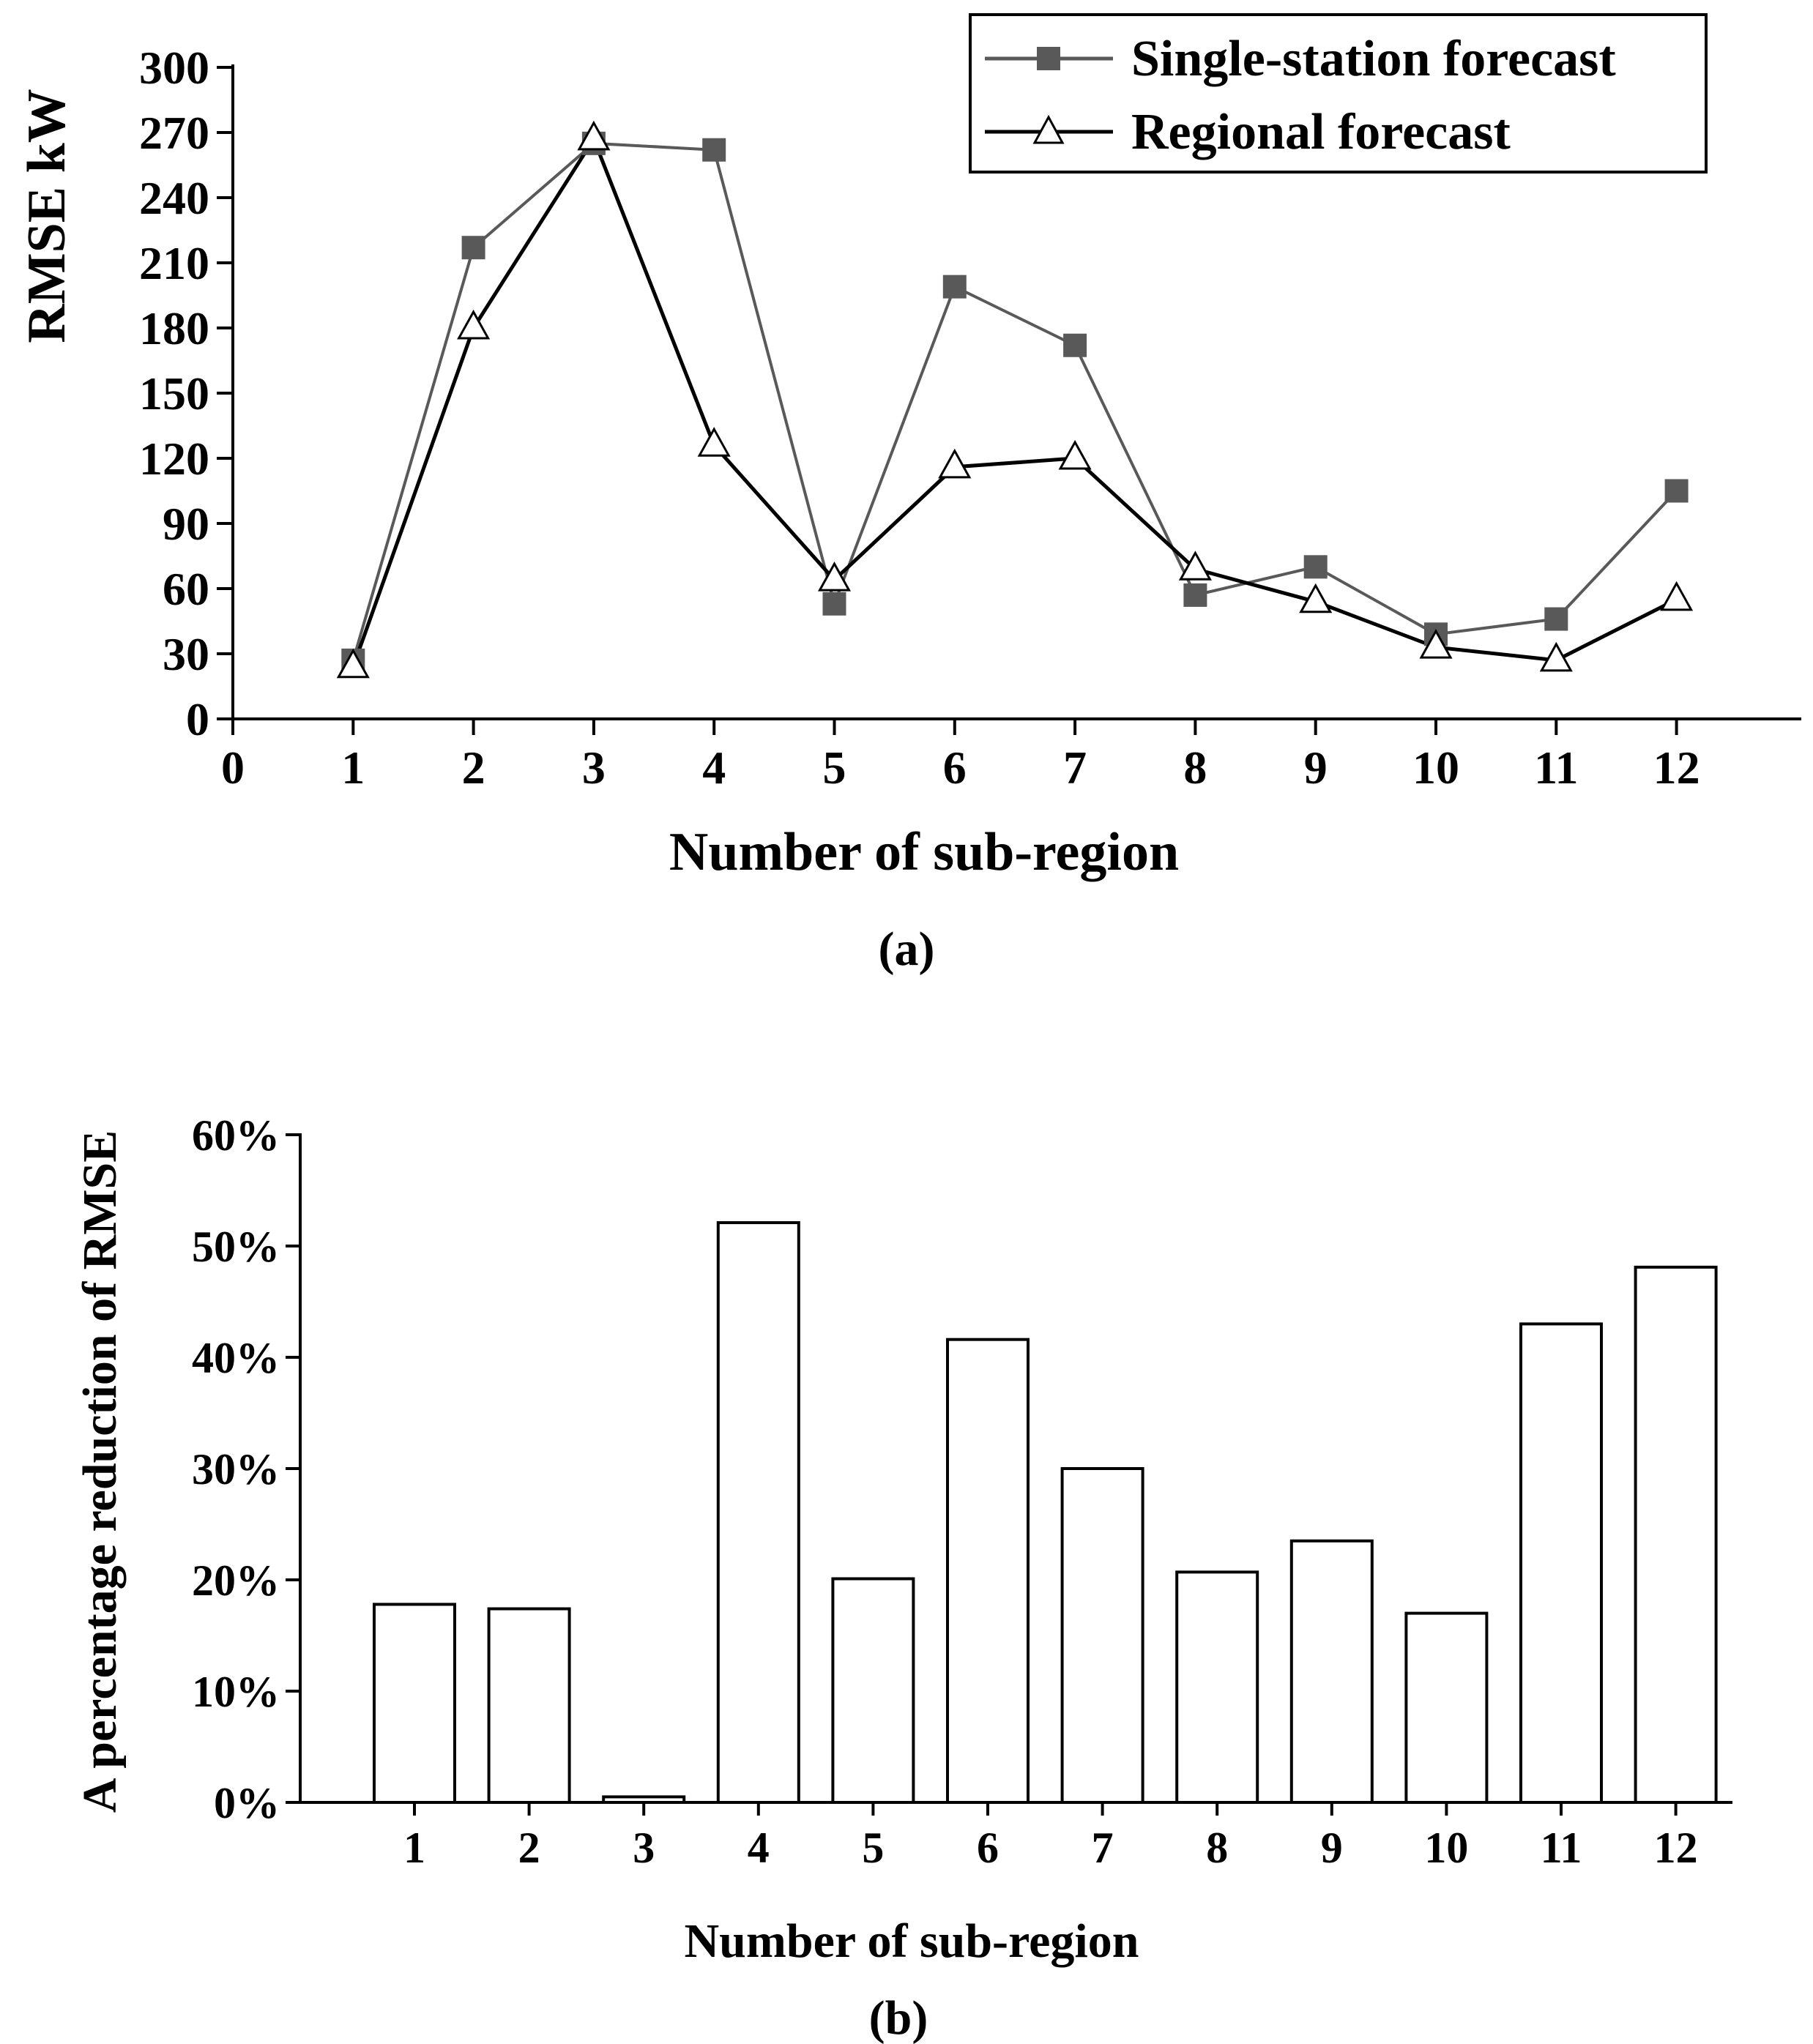 The image size is (1813, 2044). What do you see at coordinates (1446, 1848) in the screenshot?
I see `reduction-x-tick-label: 10` at bounding box center [1446, 1848].